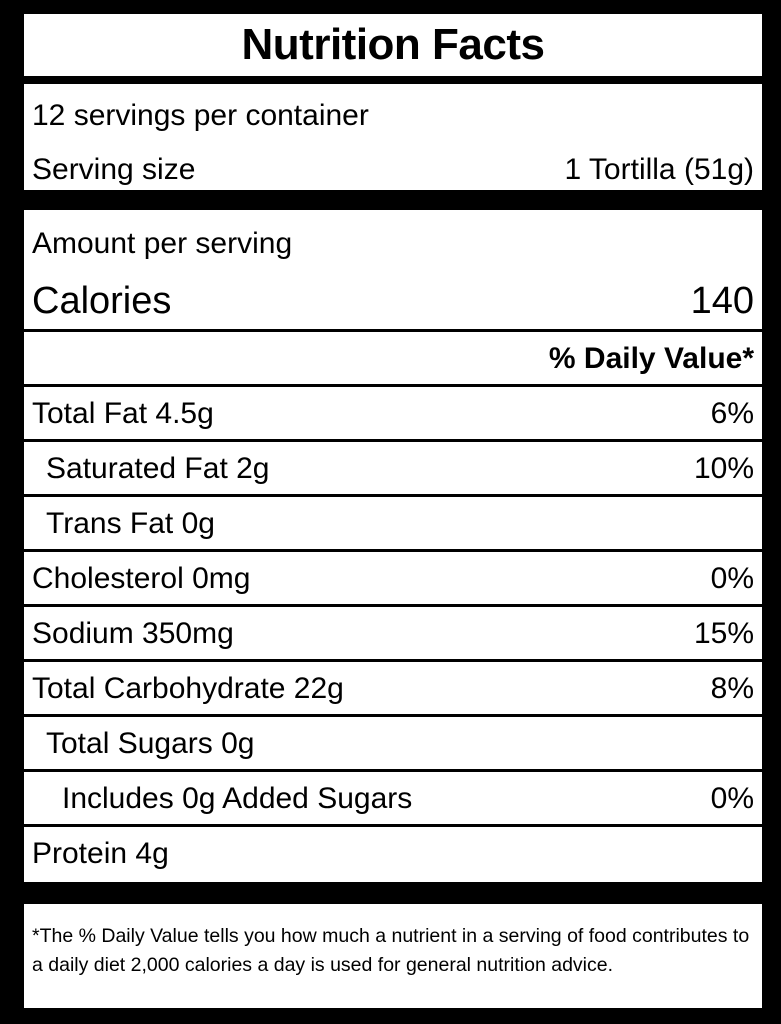  Describe the element at coordinates (158, 468) in the screenshot. I see `nutrient-label: Saturated Fat 2g` at that location.